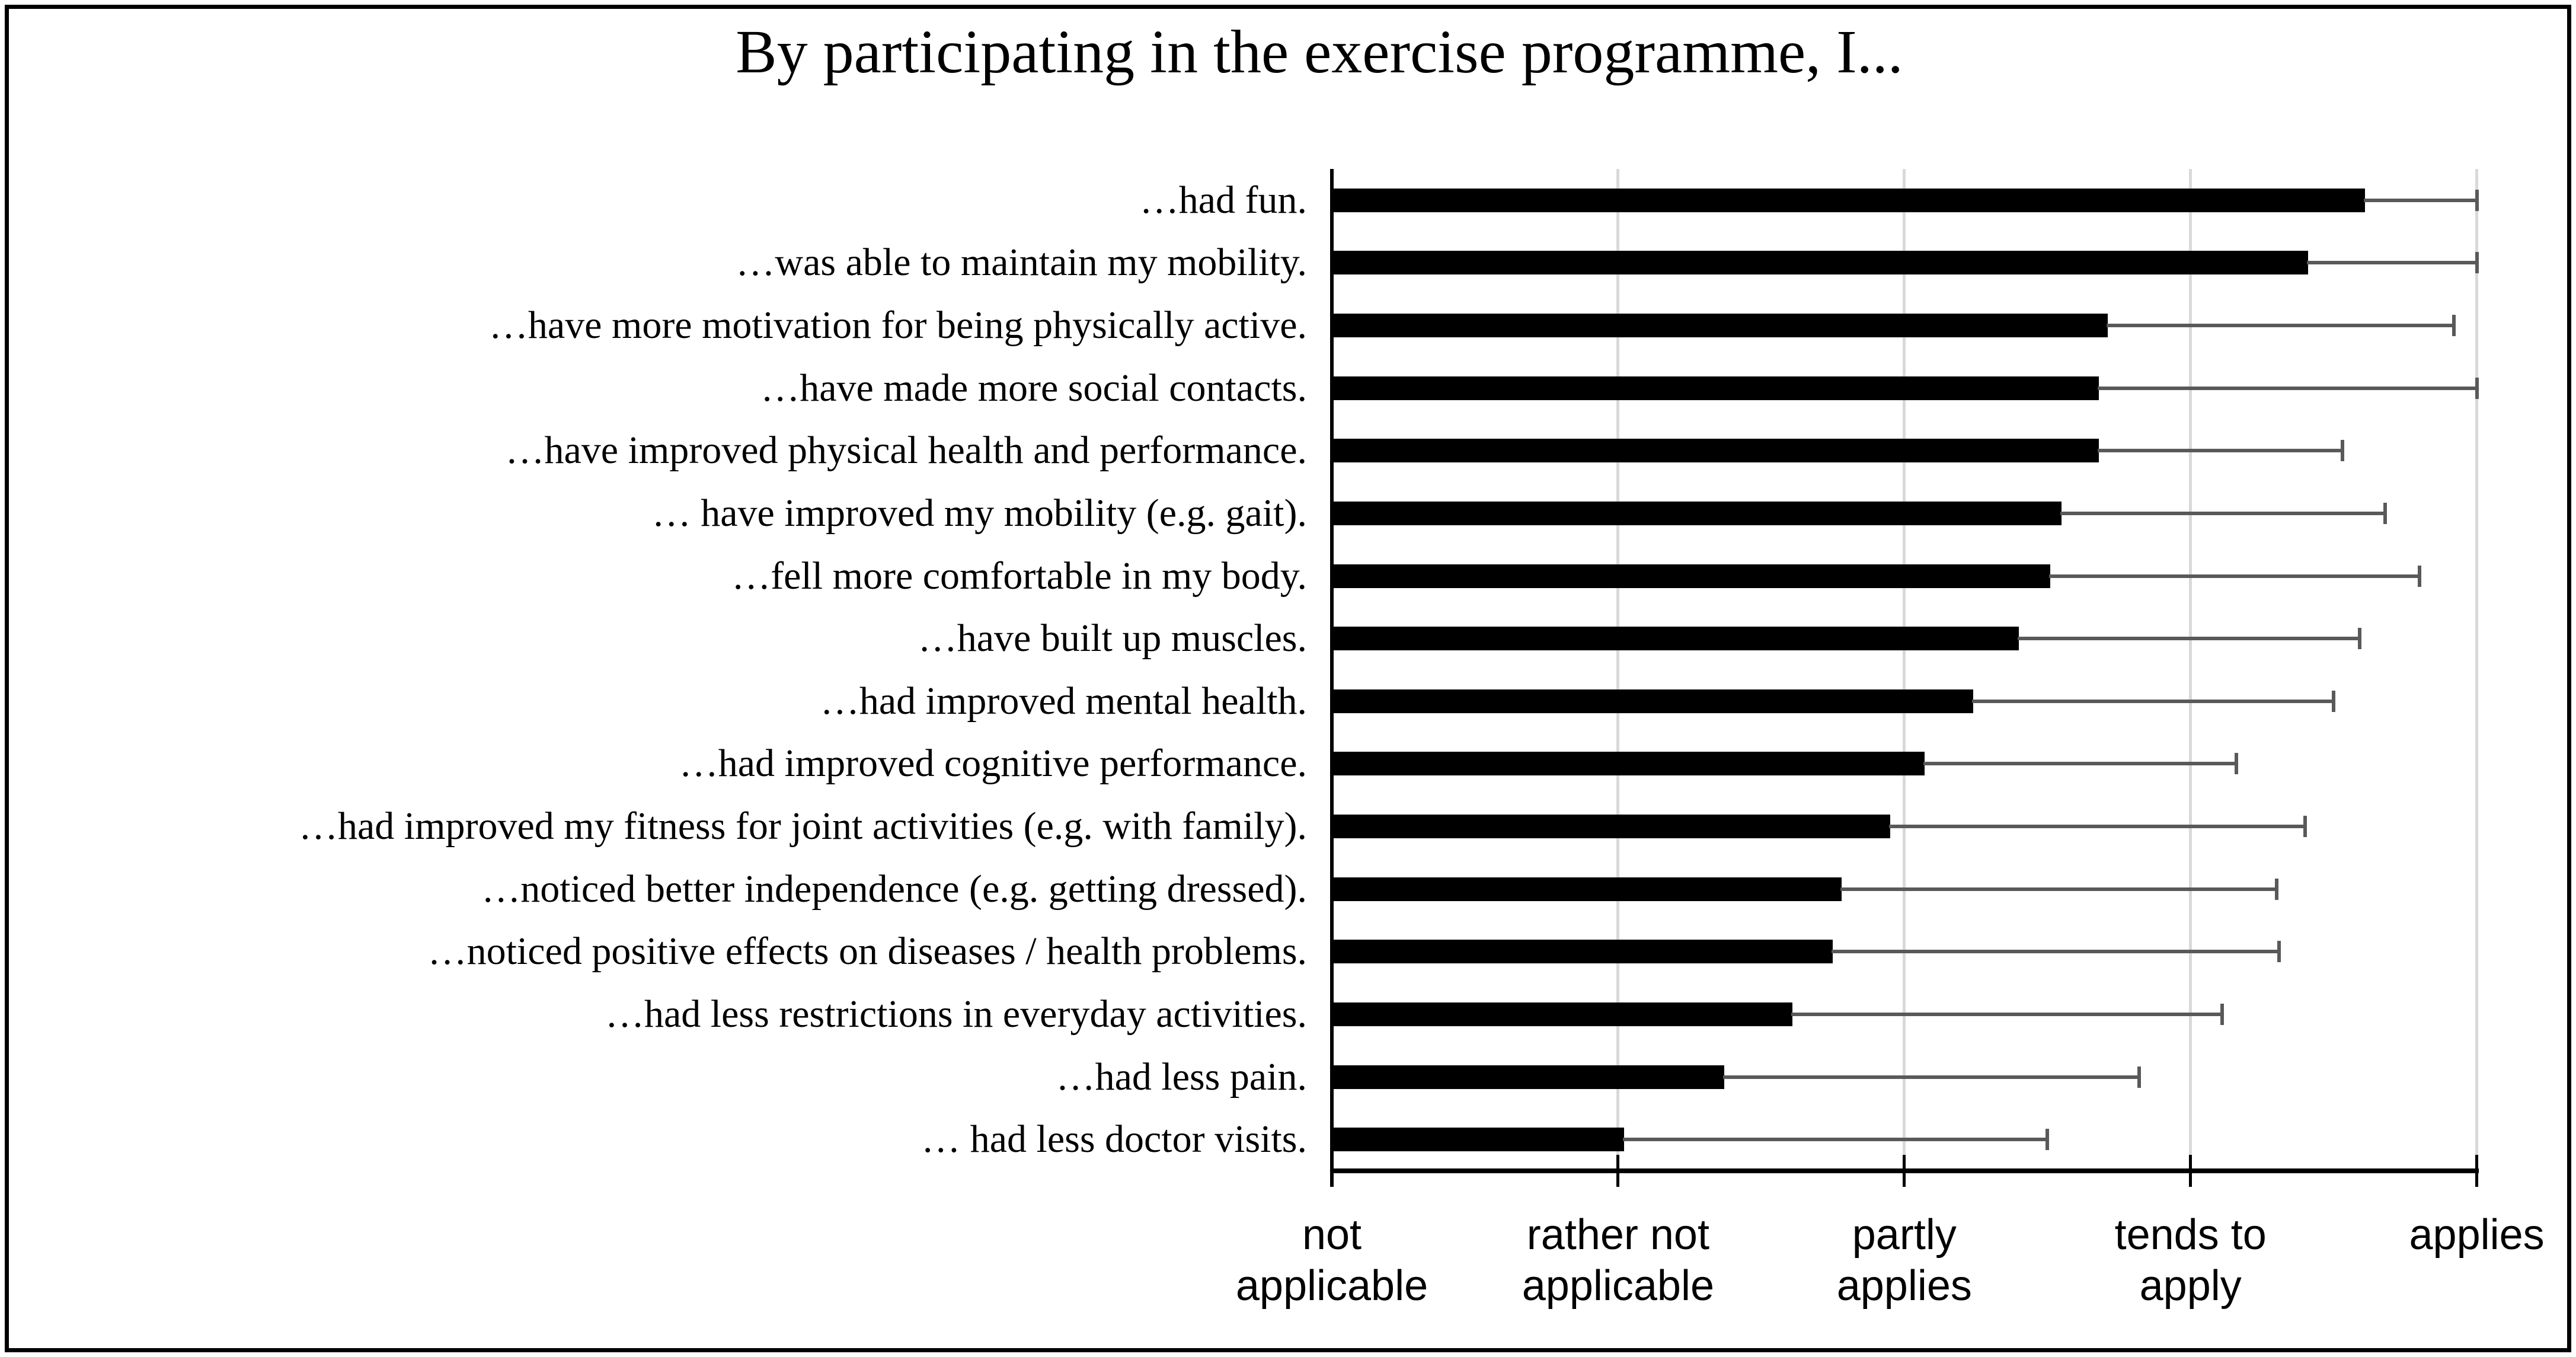 This screenshot has height=1357, width=2576. Describe the element at coordinates (1112, 638) in the screenshot. I see `category-label: …have built up muscles.` at that location.